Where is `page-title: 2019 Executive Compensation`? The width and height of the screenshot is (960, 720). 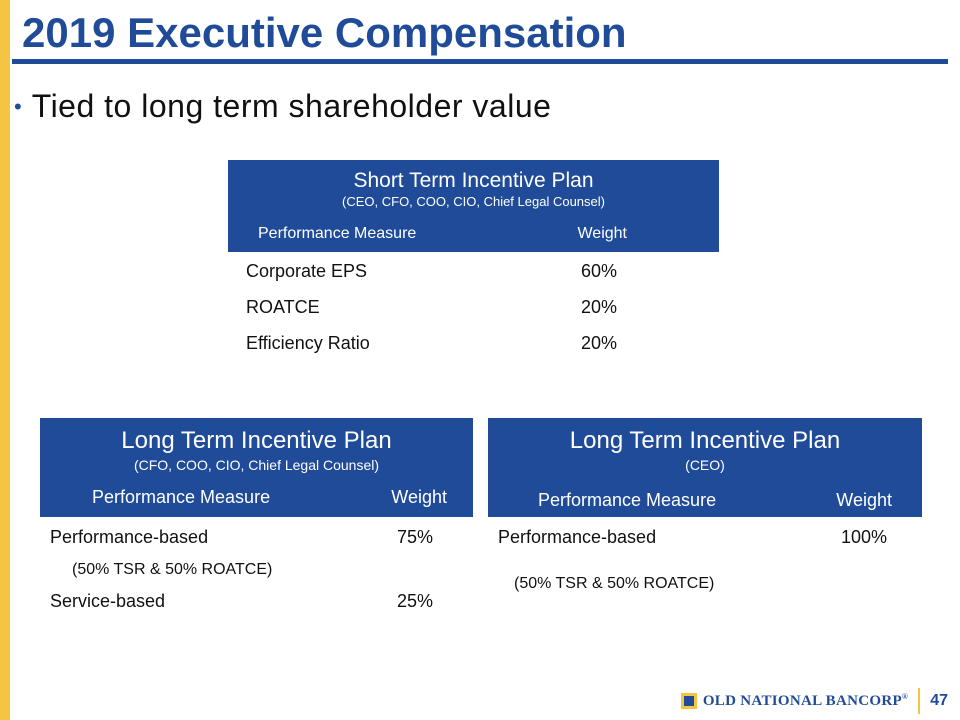 page-title: 2019 Executive Compensation is located at coordinates (324, 32).